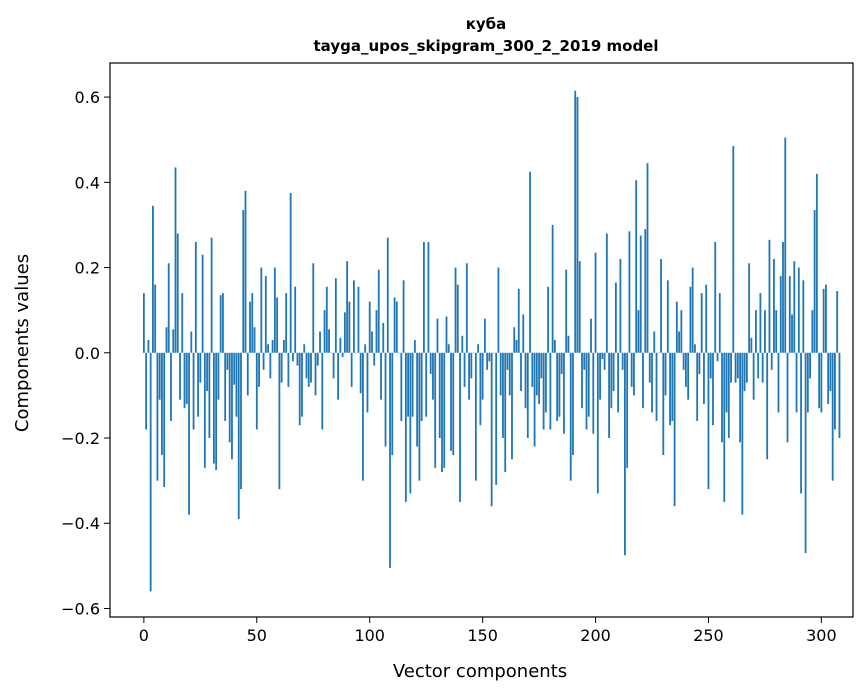 The image size is (867, 696). I want to click on x-tick-label: 300, so click(821, 635).